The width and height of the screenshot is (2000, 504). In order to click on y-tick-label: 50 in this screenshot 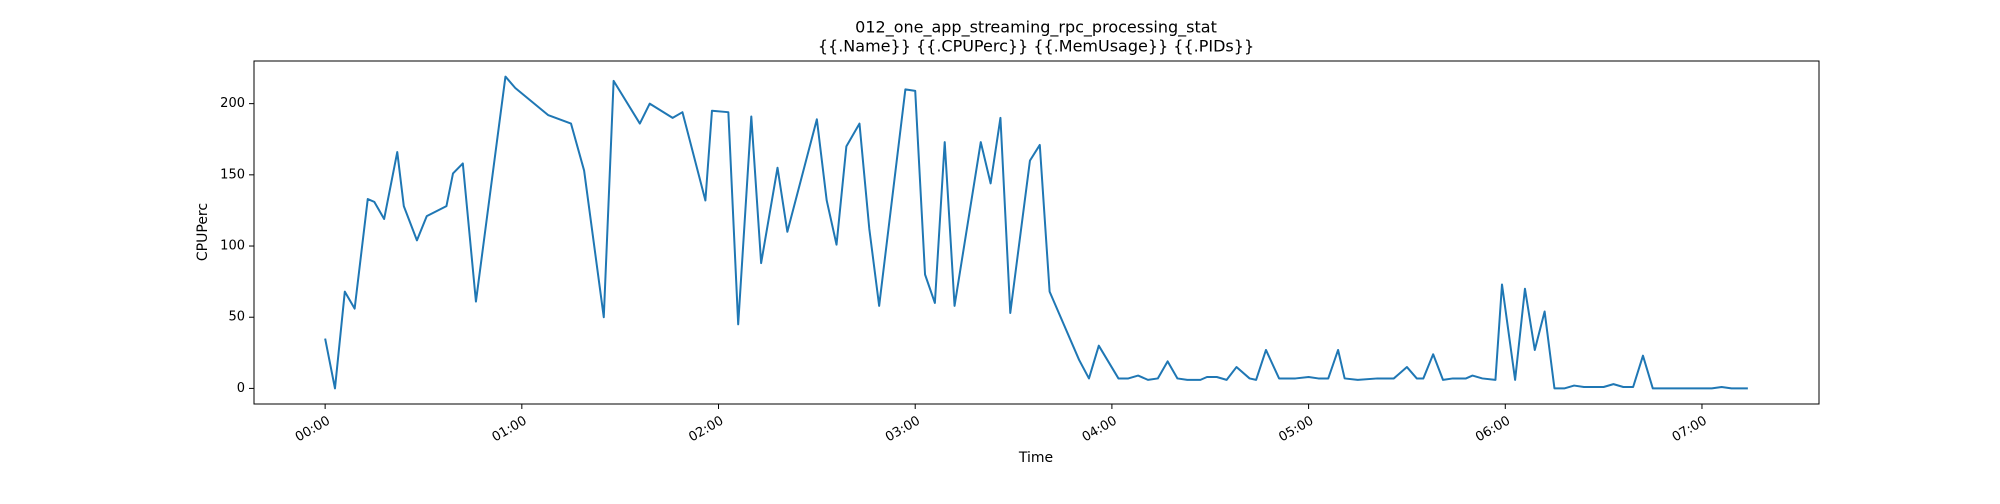, I will do `click(236, 317)`.